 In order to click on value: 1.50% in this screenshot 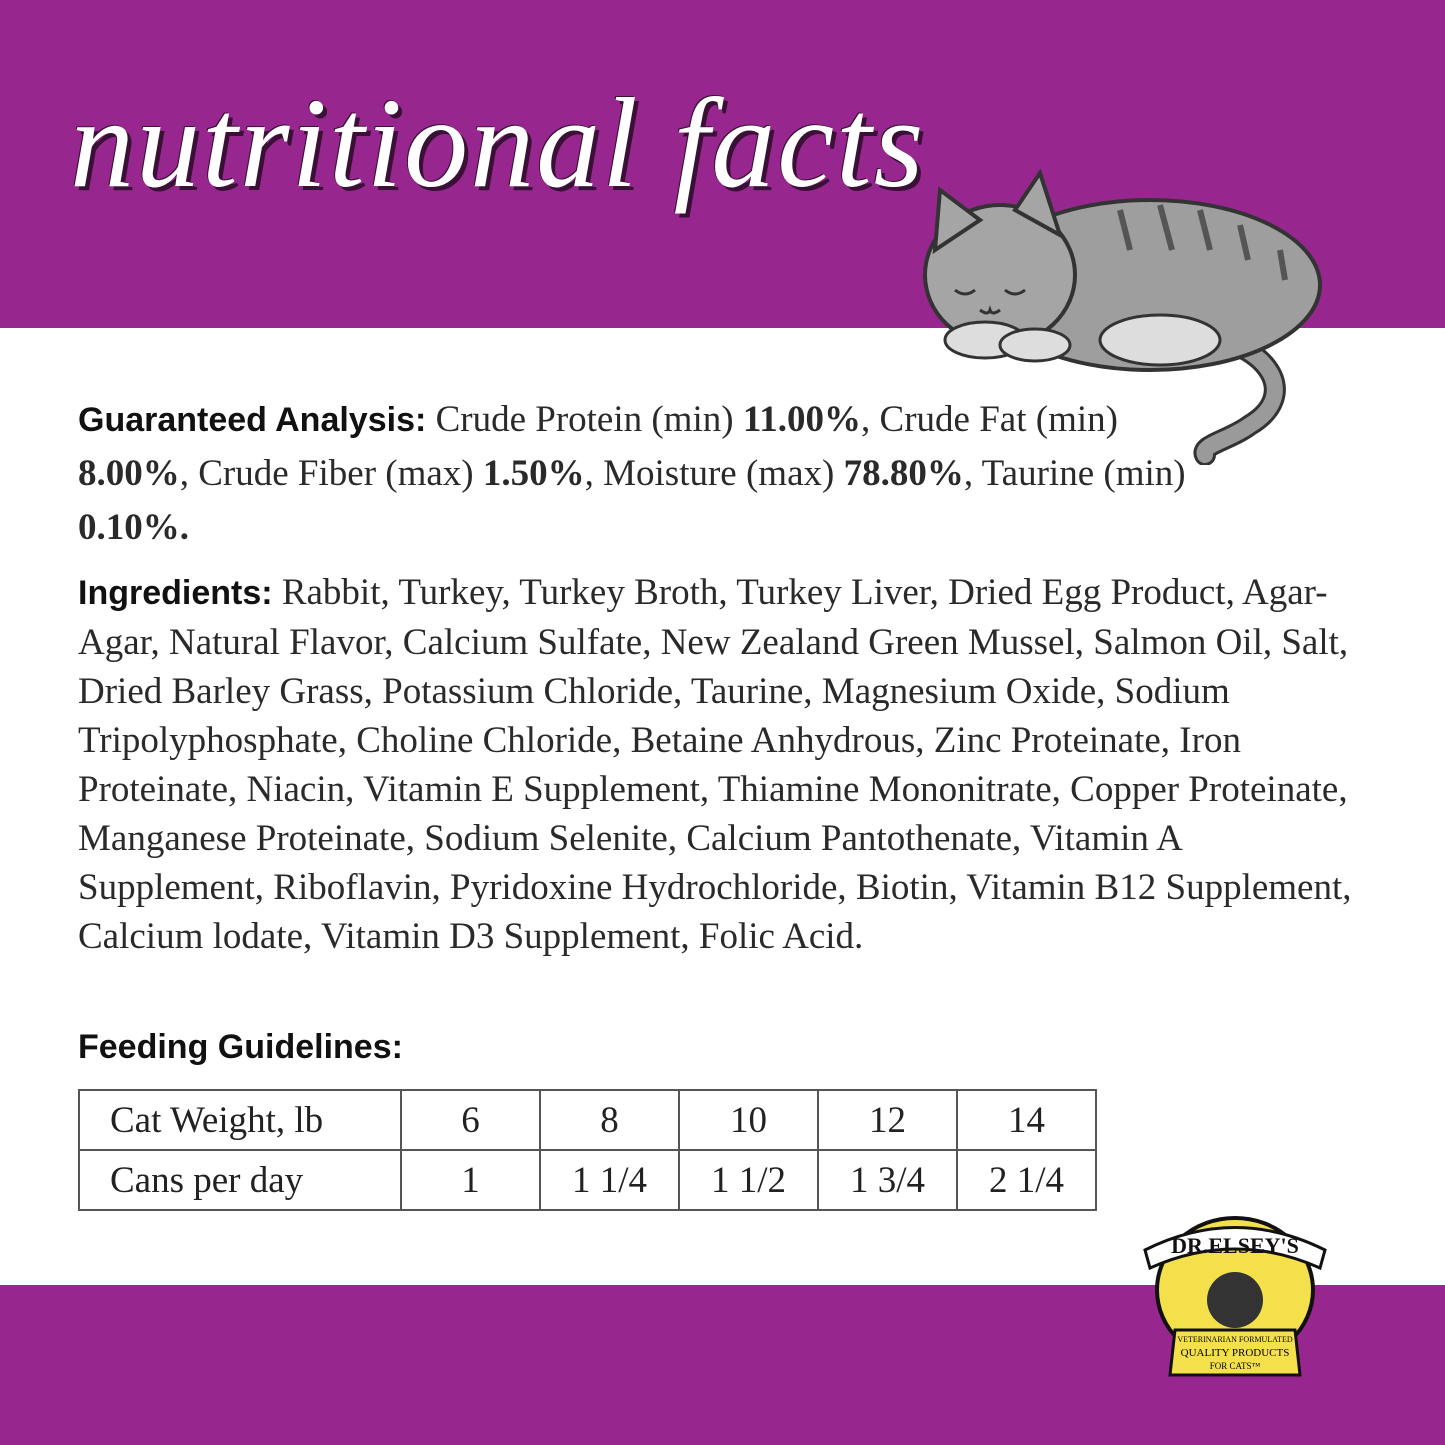, I will do `click(533, 473)`.